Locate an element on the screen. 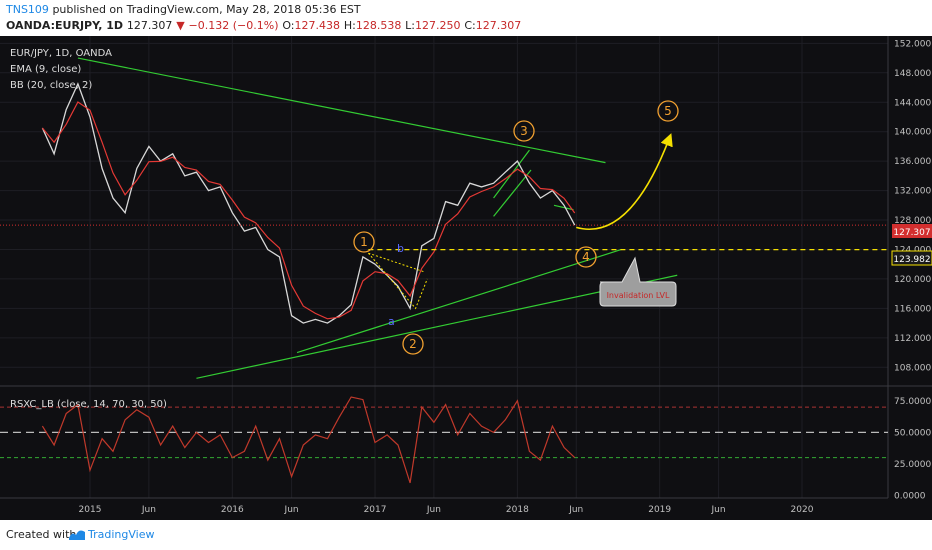 The width and height of the screenshot is (932, 550). svg-text: 2018 is located at coordinates (517, 510).